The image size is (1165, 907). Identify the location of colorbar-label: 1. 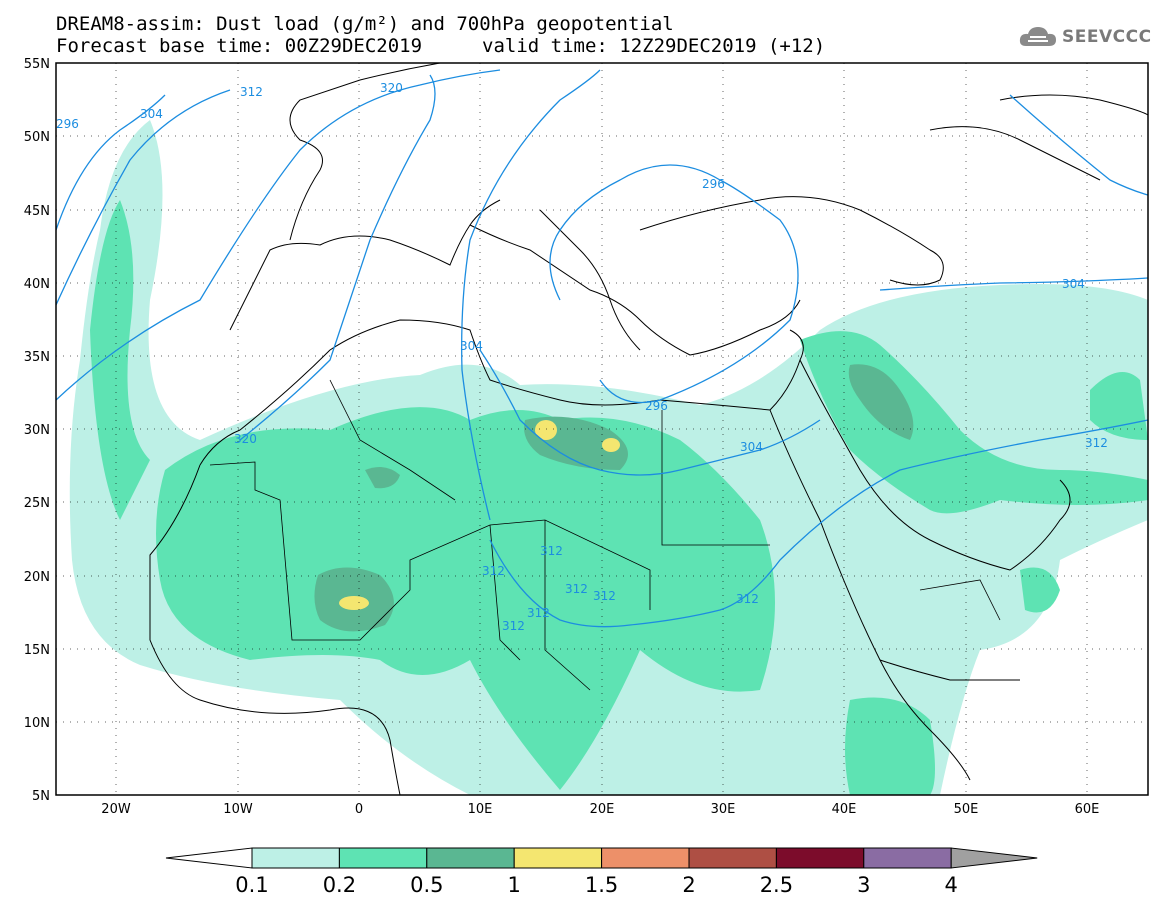
(514, 885).